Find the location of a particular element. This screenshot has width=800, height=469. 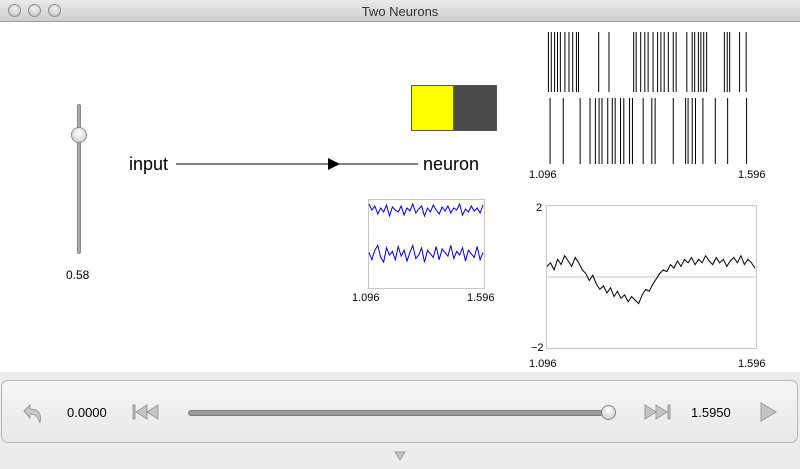

input-slider-track is located at coordinates (79, 179).